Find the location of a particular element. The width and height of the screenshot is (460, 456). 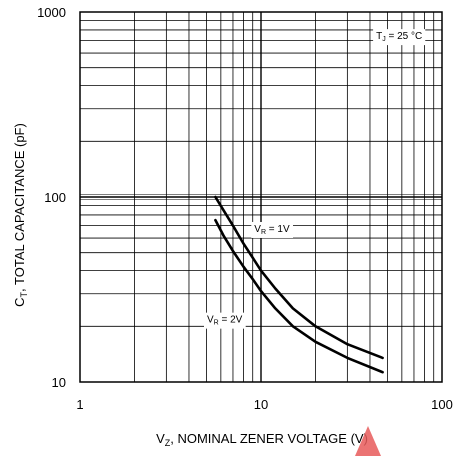

y-axis-label-rest: , TOTAL CAPACITANCE (pF) is located at coordinates (19, 207).